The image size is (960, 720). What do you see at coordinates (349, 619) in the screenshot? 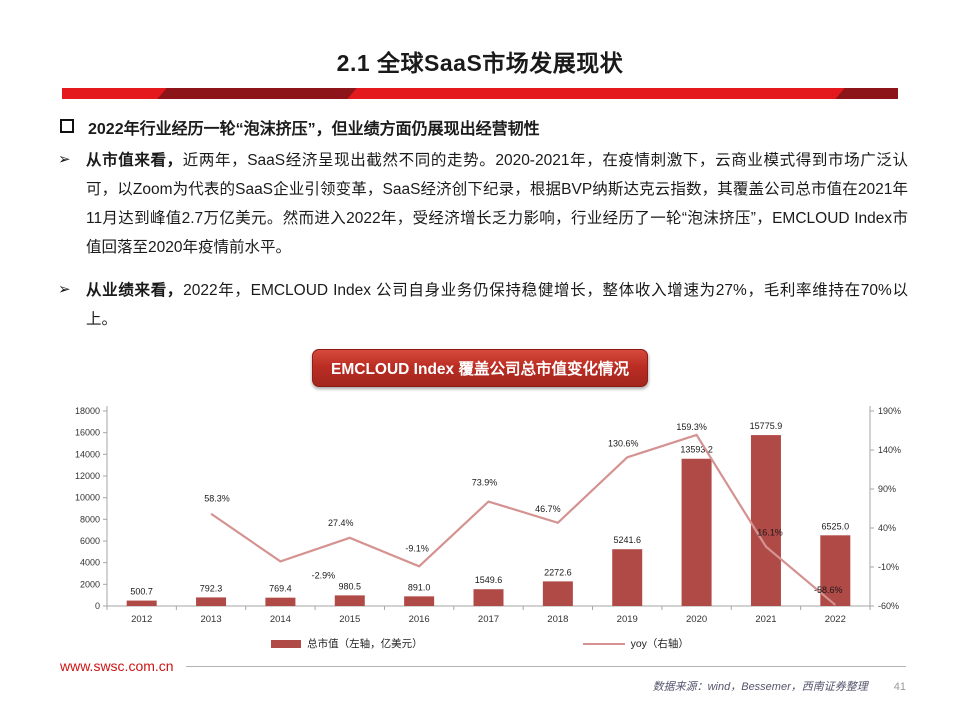
I see `x-label-2015: 2015` at bounding box center [349, 619].